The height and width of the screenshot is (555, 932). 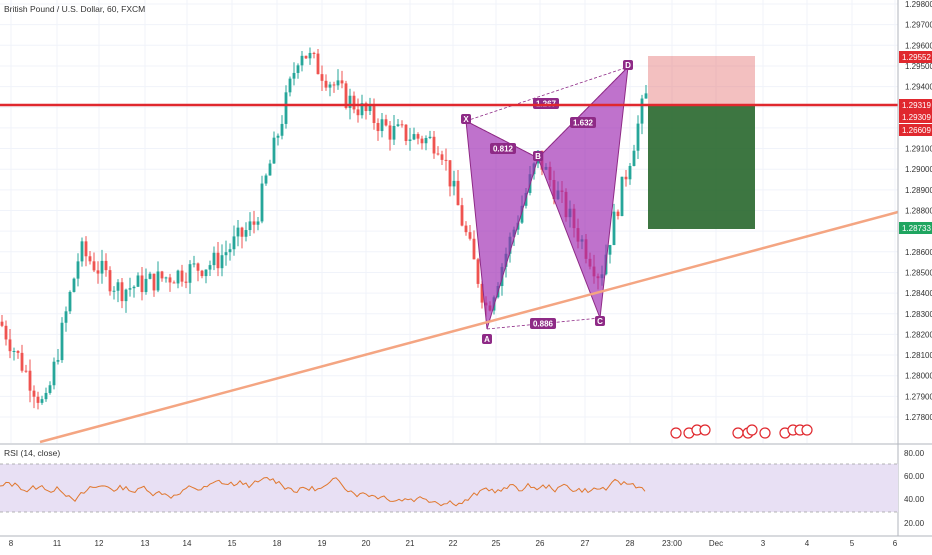 I want to click on time-tick-label: 18, so click(x=277, y=543).